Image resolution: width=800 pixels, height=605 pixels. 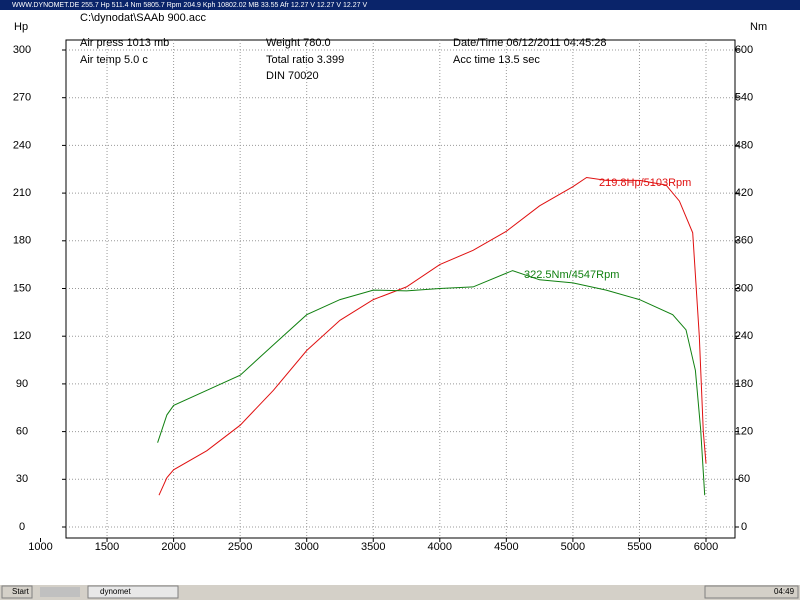 I want to click on info: Air press 1013 mb, so click(x=124, y=43).